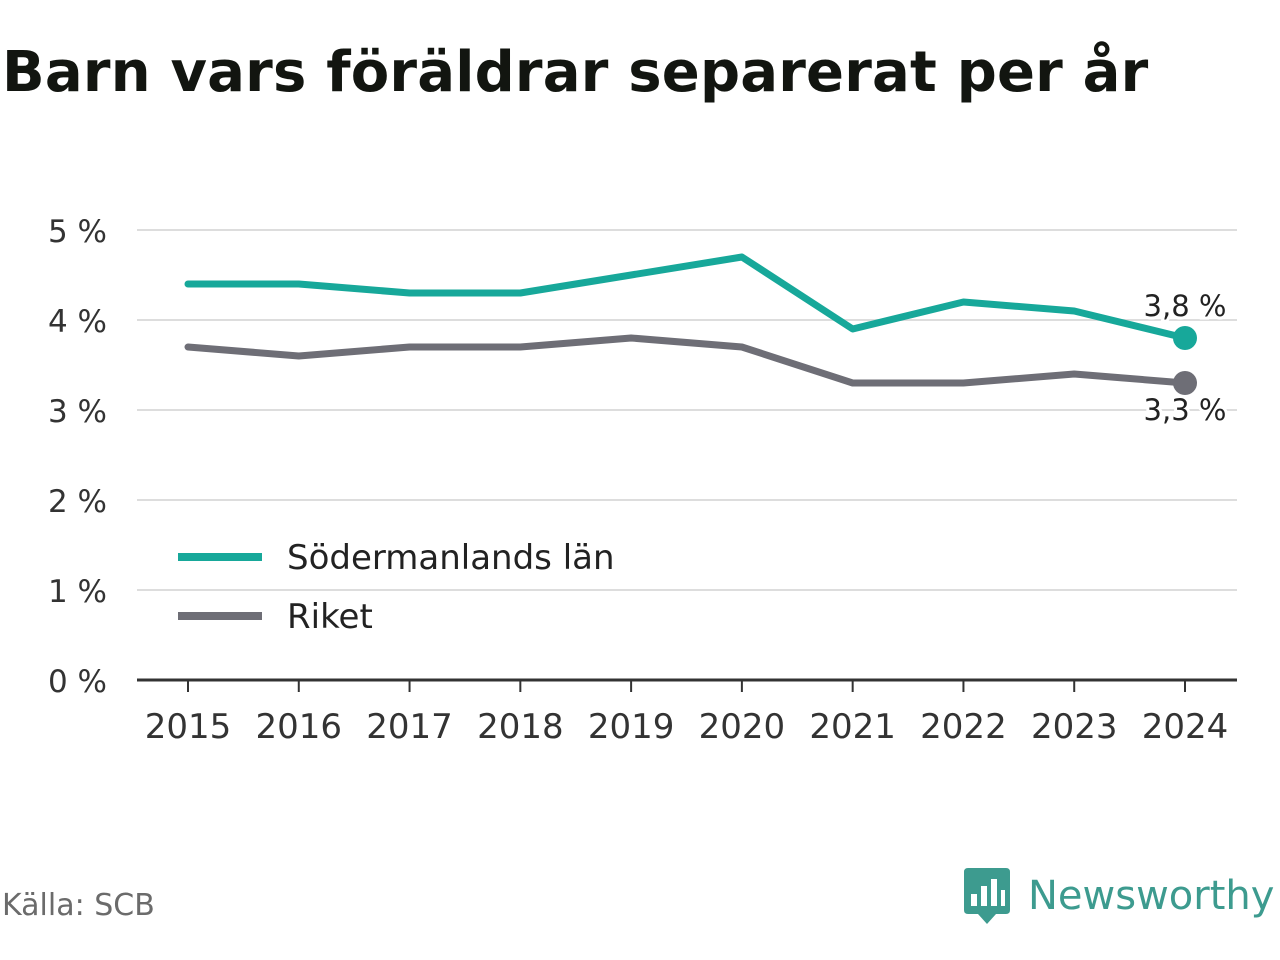 Image resolution: width=1280 pixels, height=960 pixels. What do you see at coordinates (631, 727) in the screenshot?
I see `x-tick-label: 2019` at bounding box center [631, 727].